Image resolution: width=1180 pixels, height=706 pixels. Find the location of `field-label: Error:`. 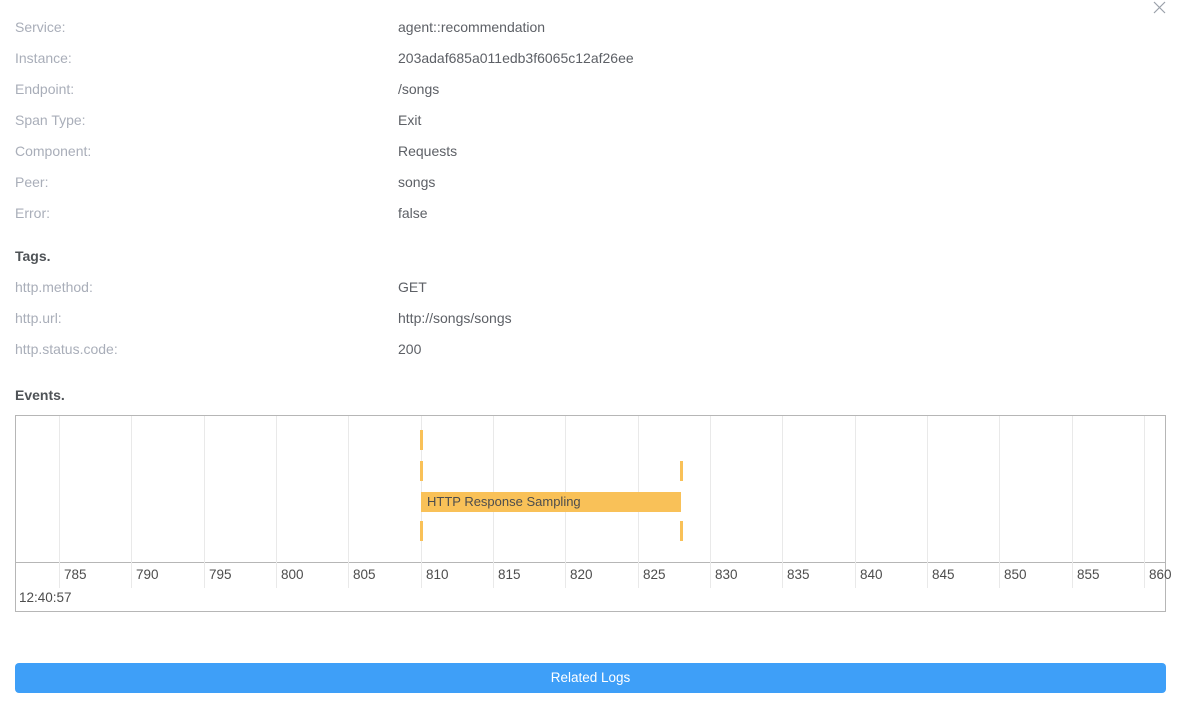

field-label: Error: is located at coordinates (32, 213).